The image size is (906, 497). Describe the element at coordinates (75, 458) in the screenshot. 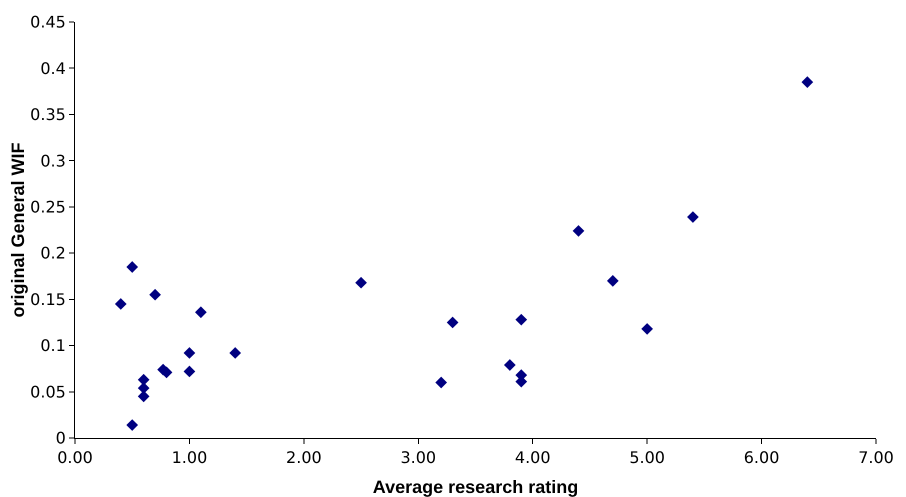

I see `x-tick-label: 0.00` at that location.